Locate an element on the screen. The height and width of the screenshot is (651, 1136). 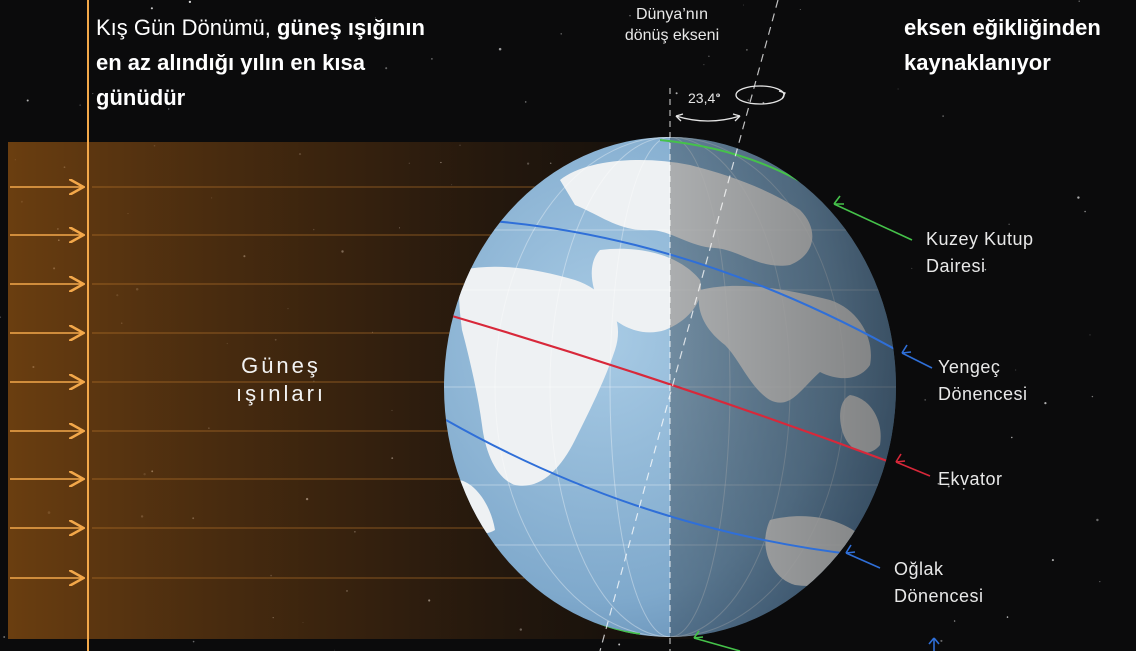
tilt-angle-indicator is located at coordinates (730, 103).